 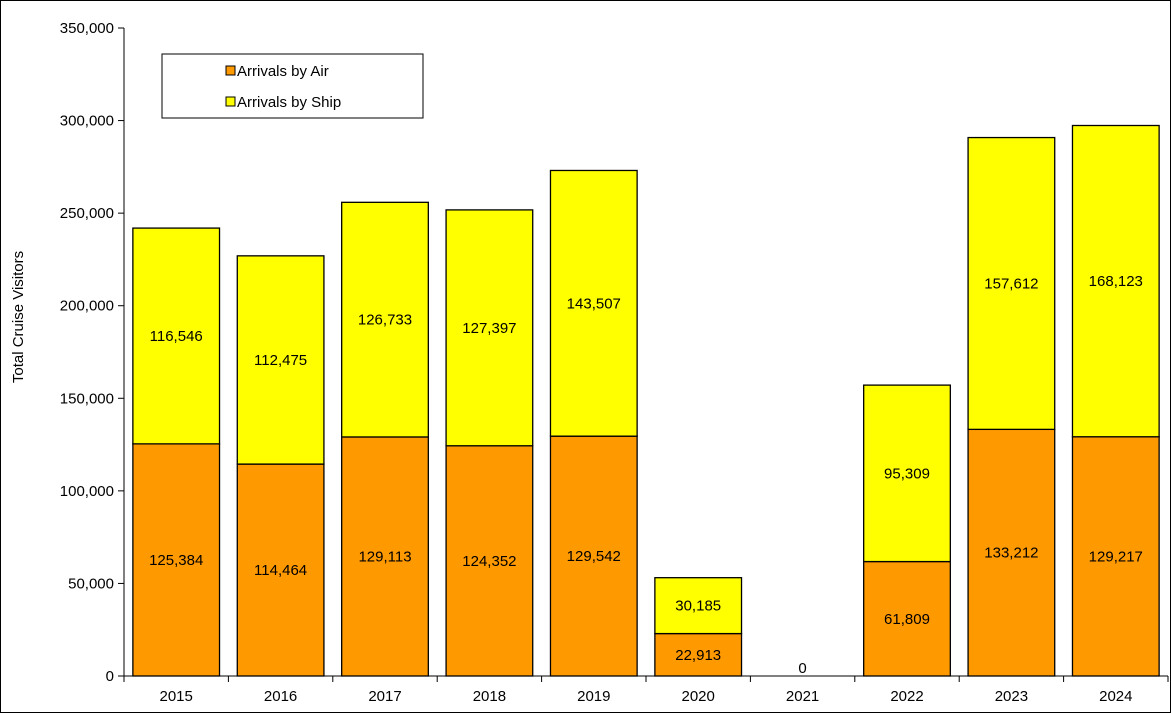 I want to click on legend-label-air: Arrivals by Air, so click(x=283, y=71).